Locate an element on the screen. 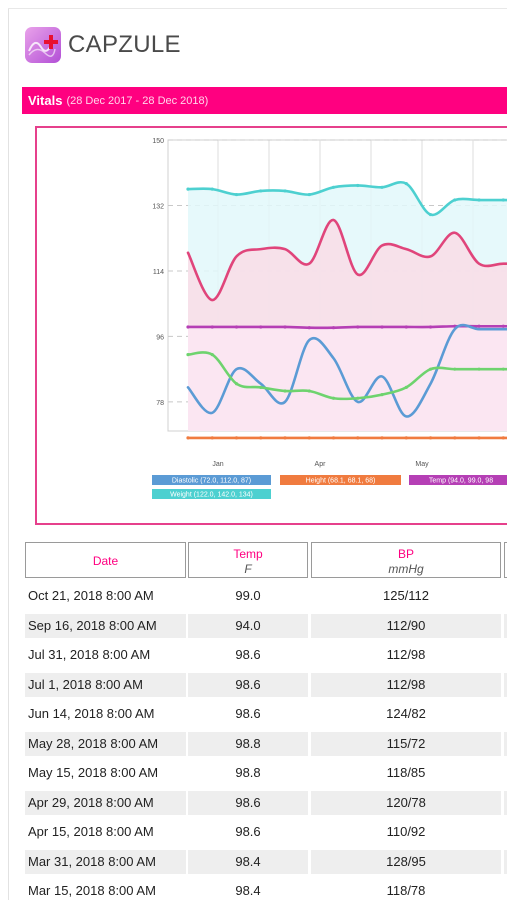 This screenshot has width=507, height=905. column-header-temp-unit: F is located at coordinates (248, 569).